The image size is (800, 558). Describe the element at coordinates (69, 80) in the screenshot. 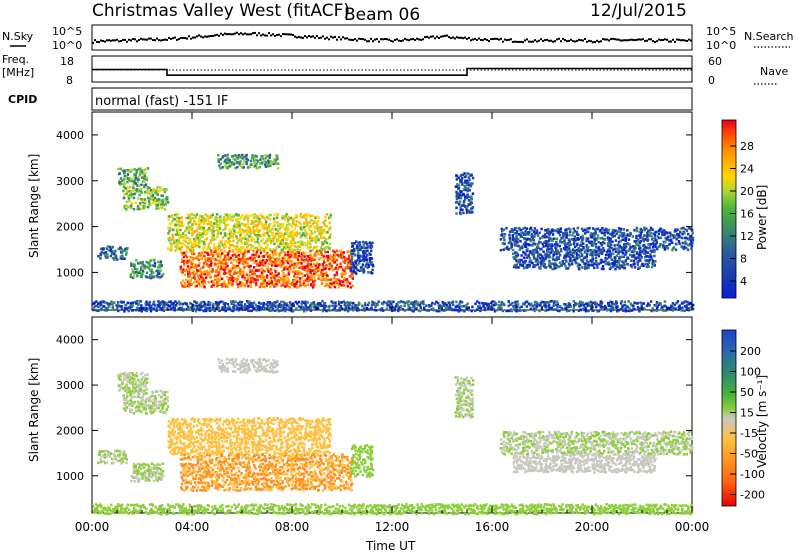

I see `freq-left-tick-label: 8` at that location.